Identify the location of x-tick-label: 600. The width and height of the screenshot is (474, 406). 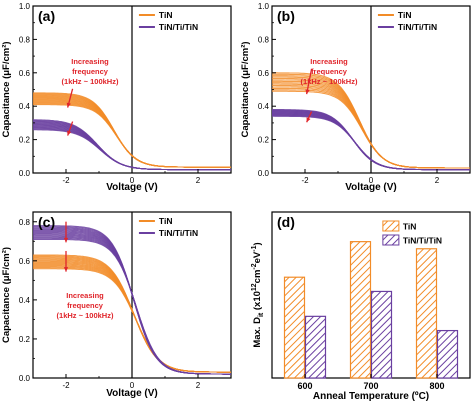
(304, 386).